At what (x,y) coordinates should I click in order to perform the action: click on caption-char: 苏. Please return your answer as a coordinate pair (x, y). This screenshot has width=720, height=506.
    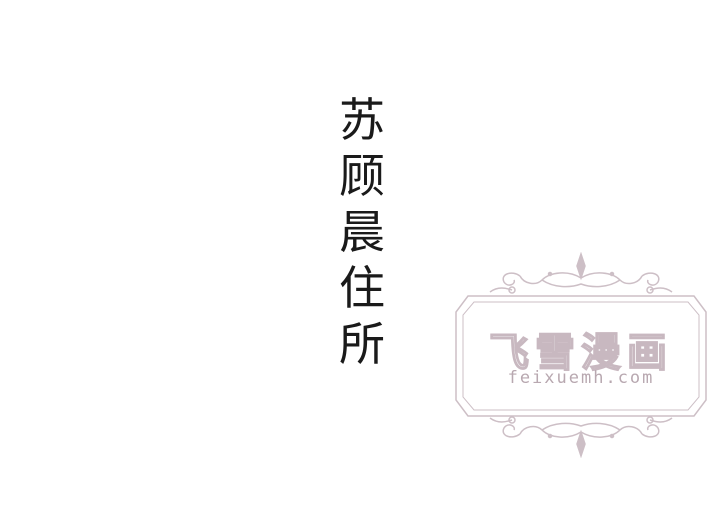
    Looking at the image, I should click on (362, 120).